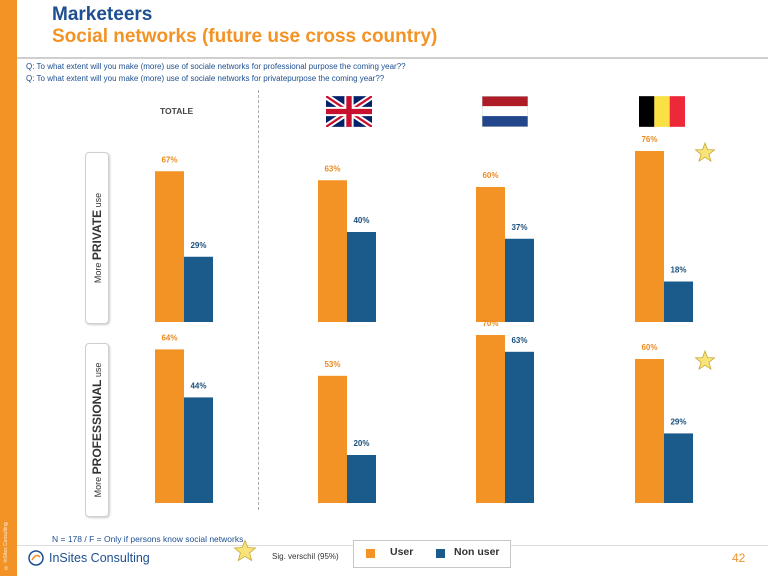 The width and height of the screenshot is (768, 576). I want to click on bar-private-netherlands-user, so click(490, 254).